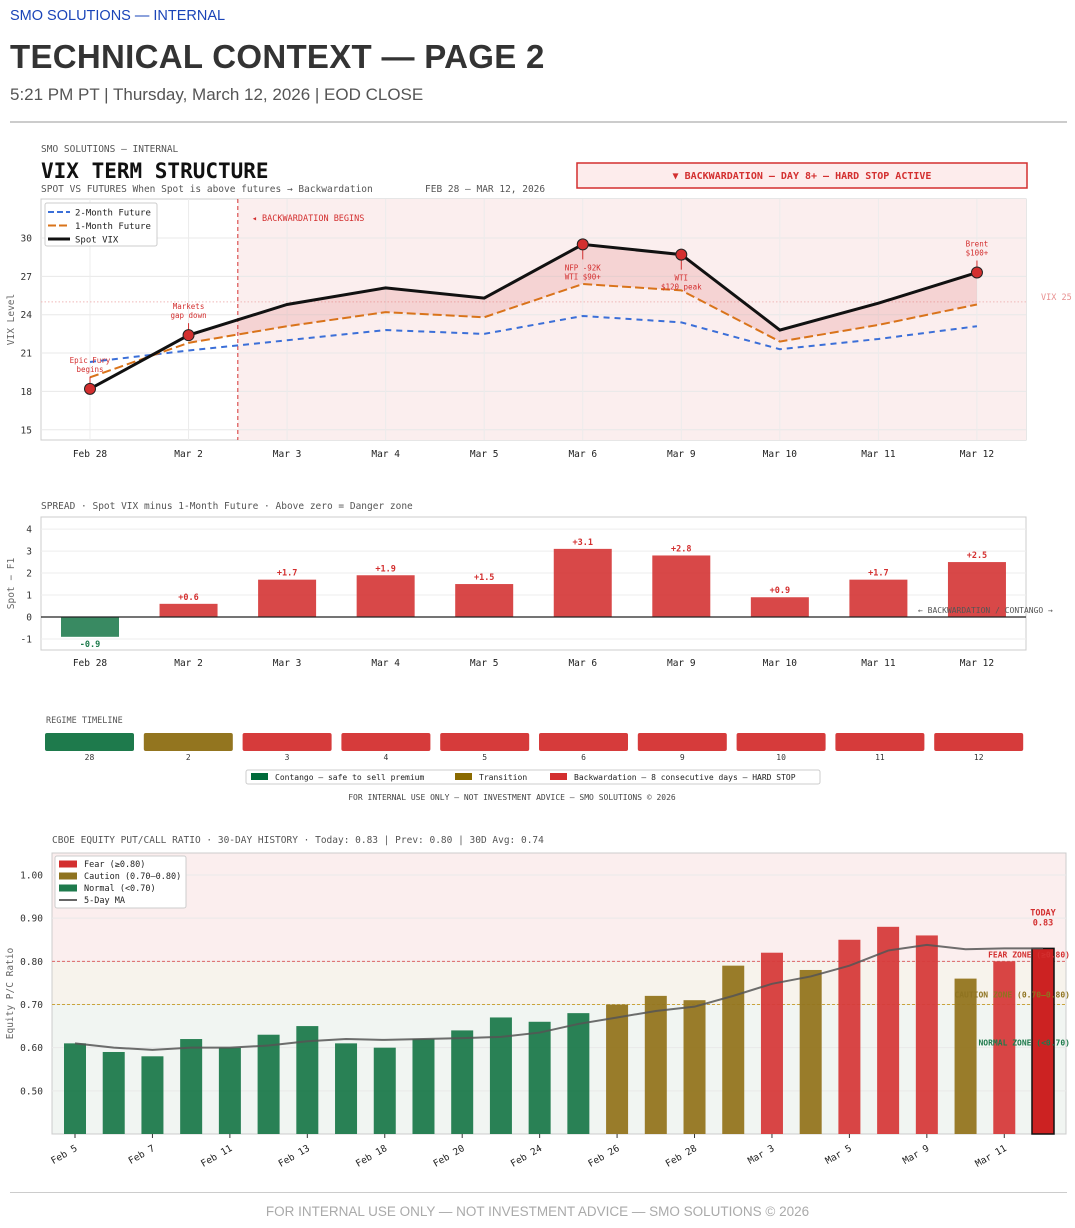  Describe the element at coordinates (113, 227) in the screenshot. I see `legend-label: 1-Month Future` at that location.